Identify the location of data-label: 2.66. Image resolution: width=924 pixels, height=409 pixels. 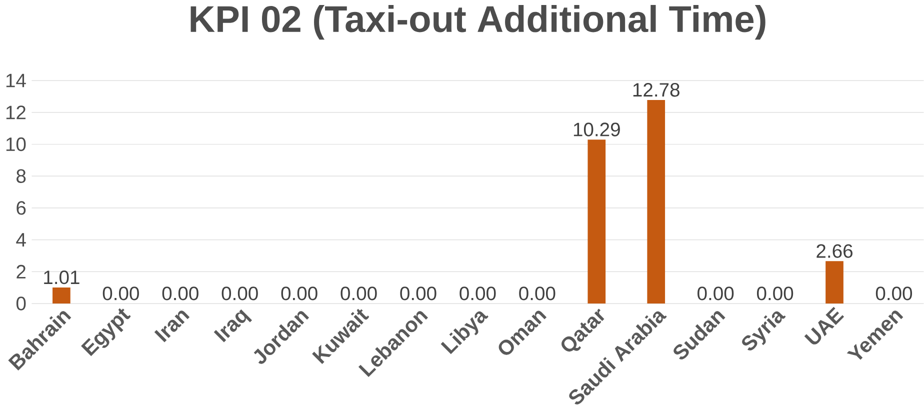
(834, 251).